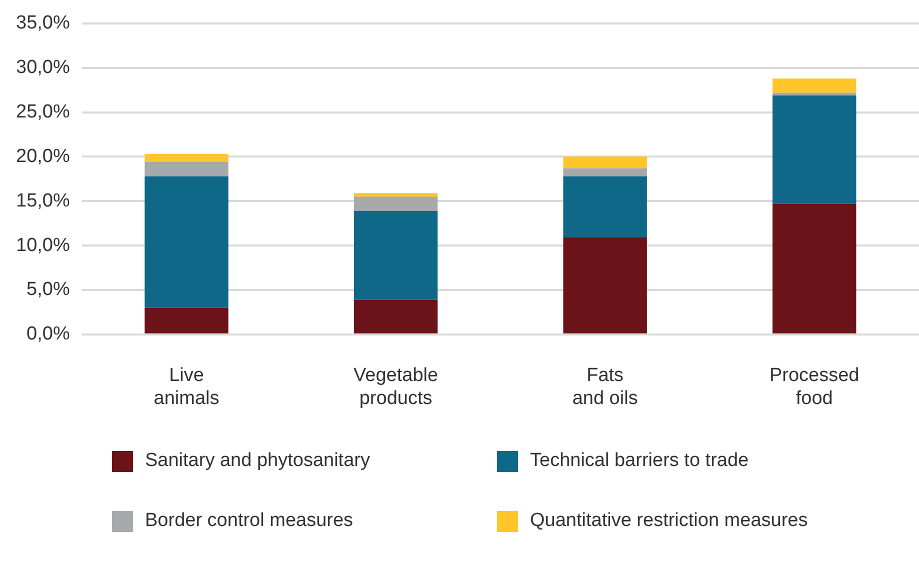 Image resolution: width=919 pixels, height=563 pixels. I want to click on y-tick-label: 25,0%, so click(43, 111).